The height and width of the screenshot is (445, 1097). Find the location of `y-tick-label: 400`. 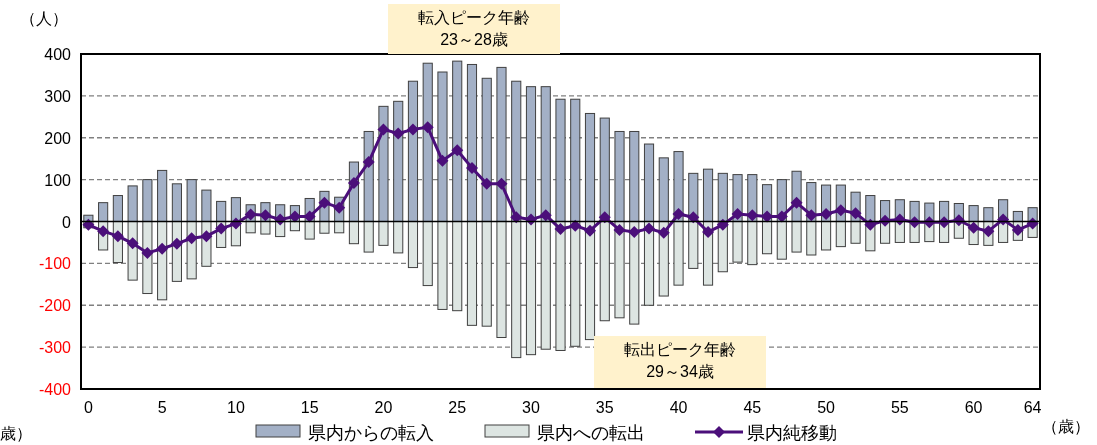

y-tick-label: 400 is located at coordinates (58, 54).